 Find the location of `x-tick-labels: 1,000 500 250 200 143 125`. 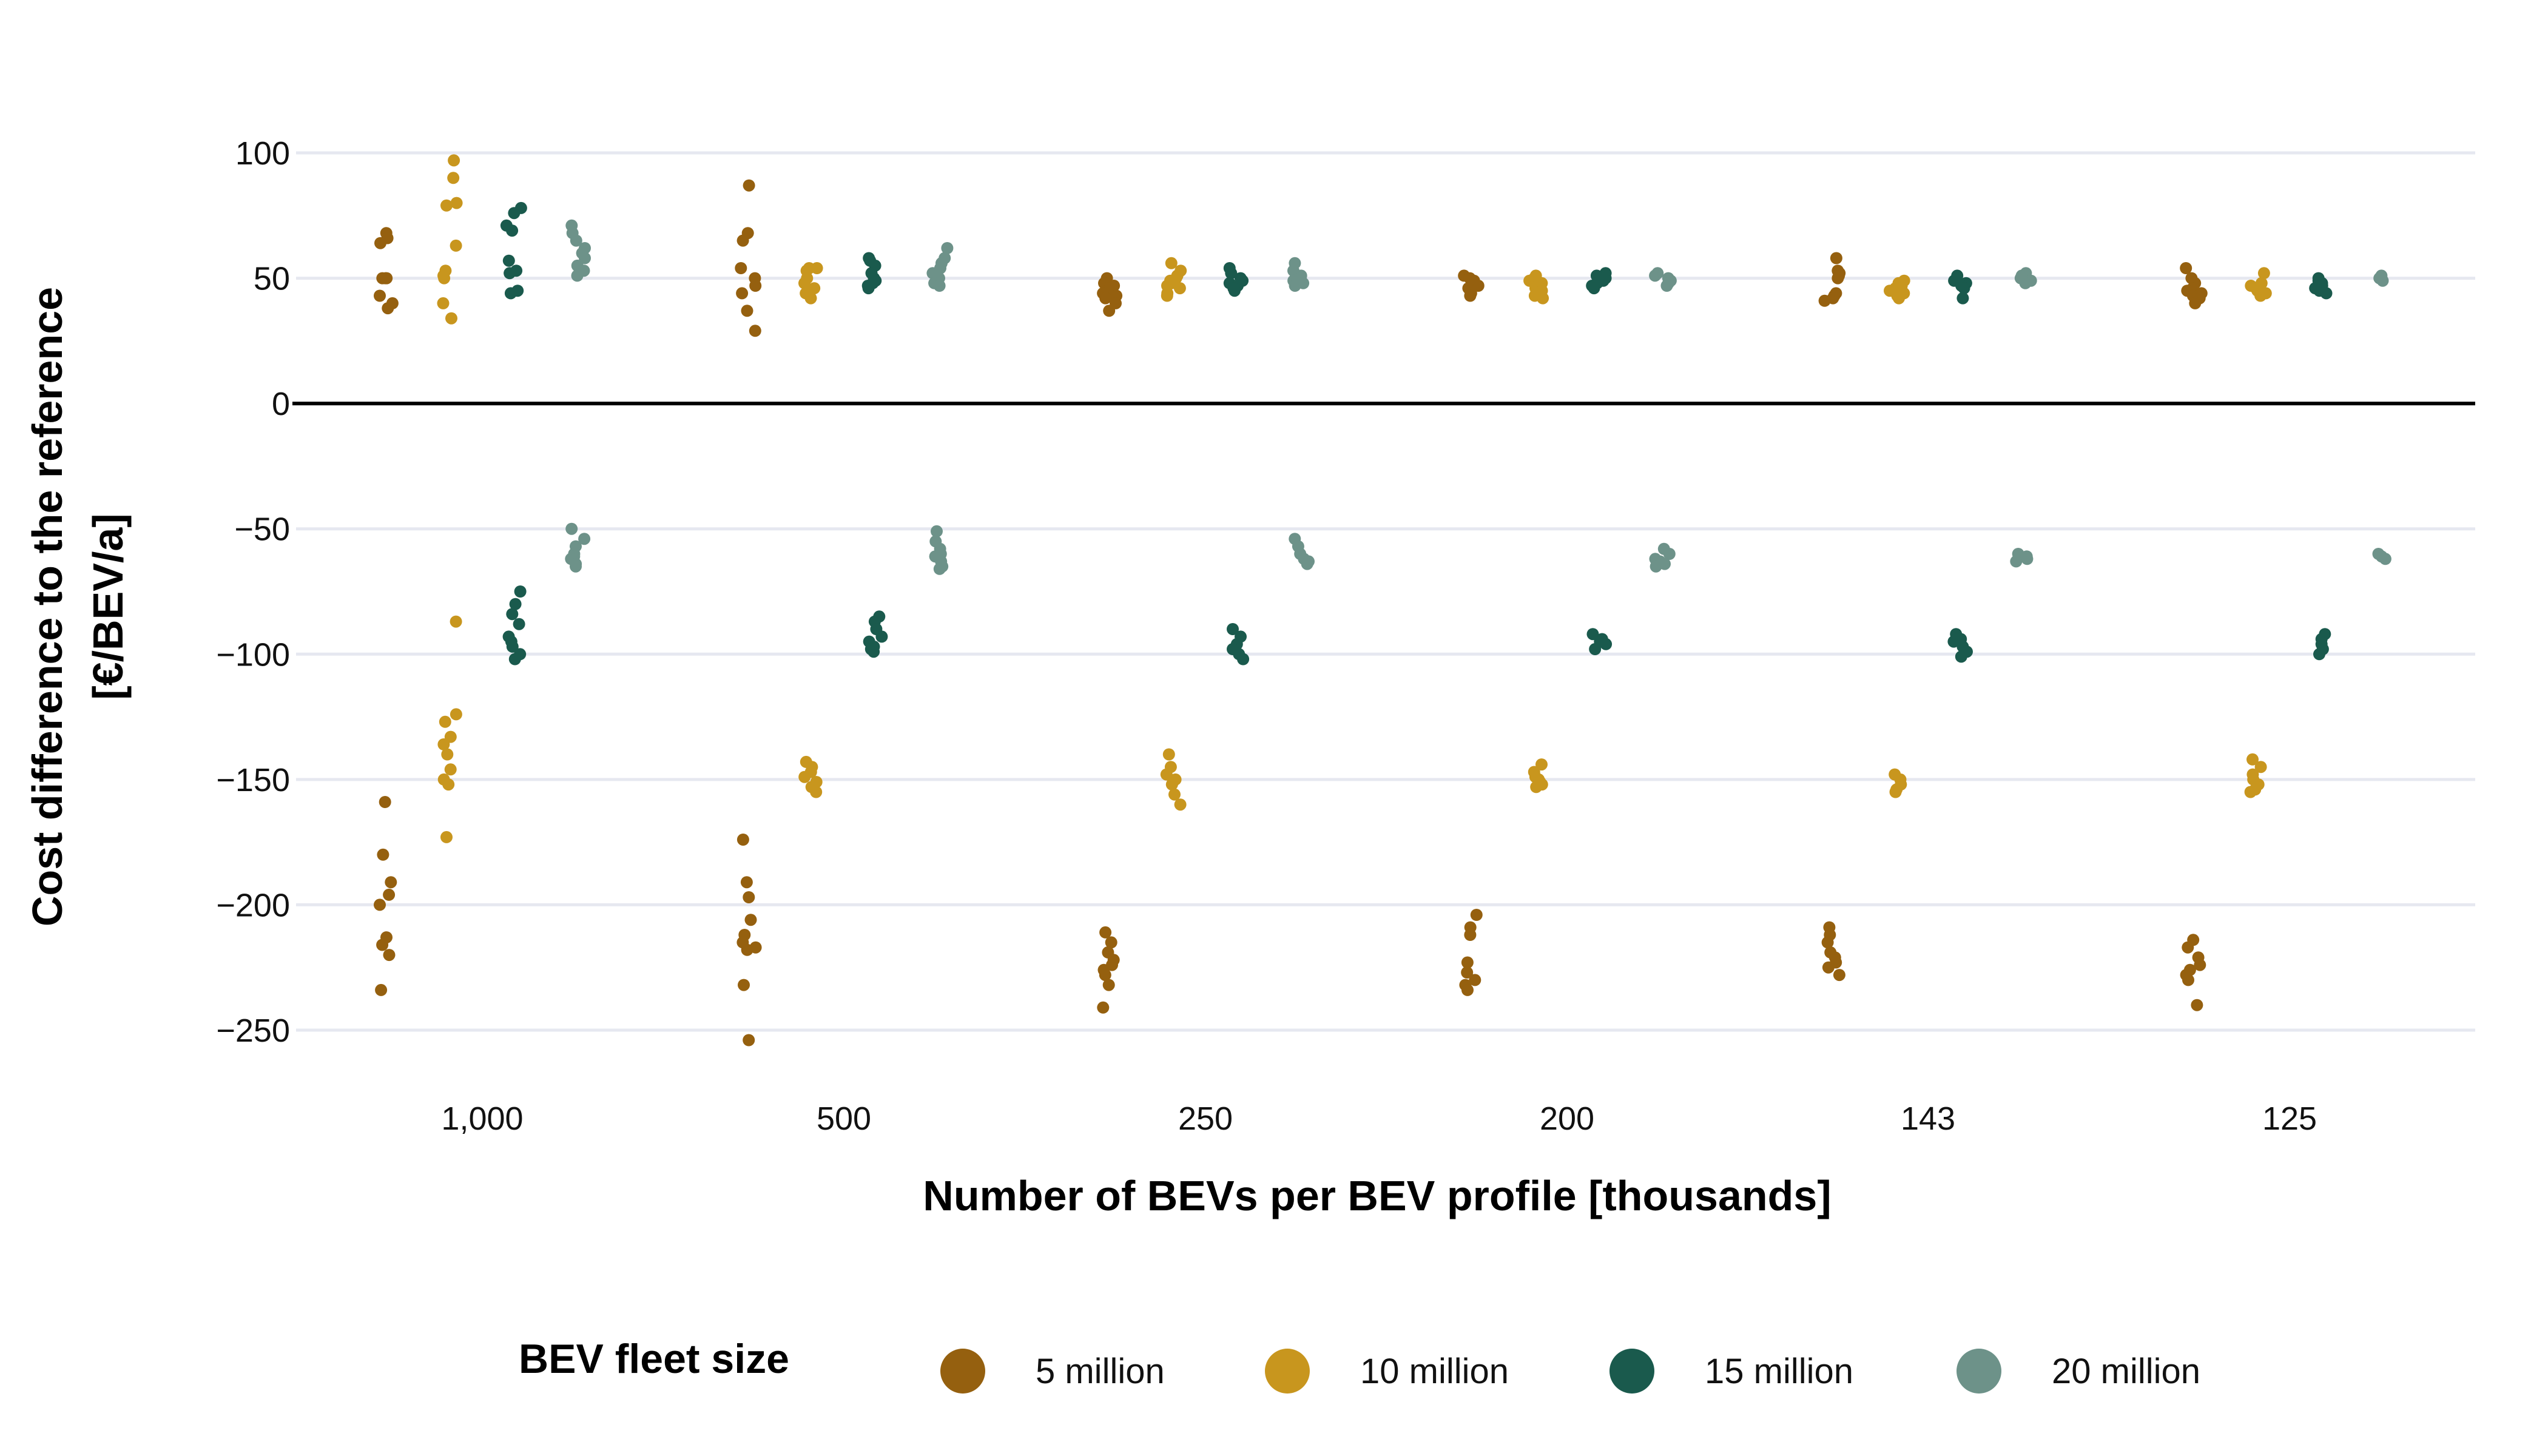

x-tick-labels: 1,000 500 250 200 143 125 is located at coordinates (1379, 1118).